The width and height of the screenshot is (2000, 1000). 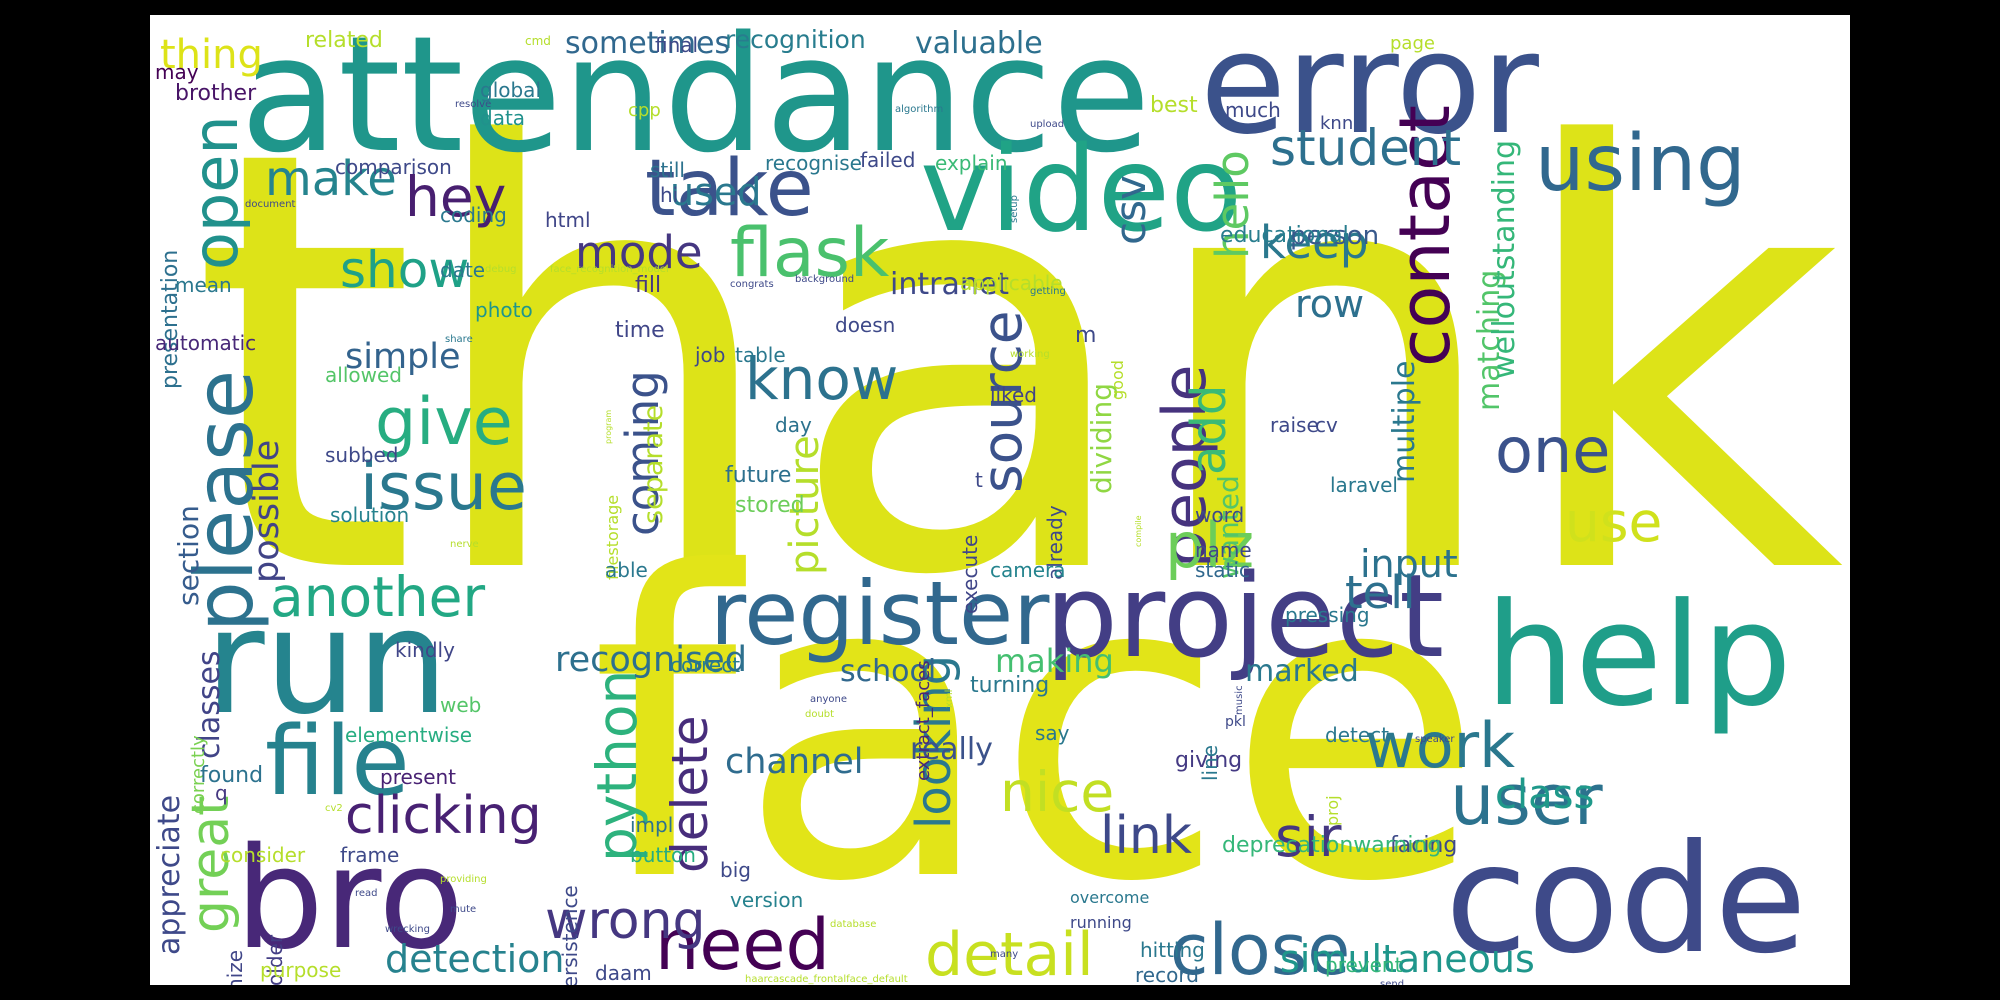 I want to click on word-future: future, so click(x=758, y=475).